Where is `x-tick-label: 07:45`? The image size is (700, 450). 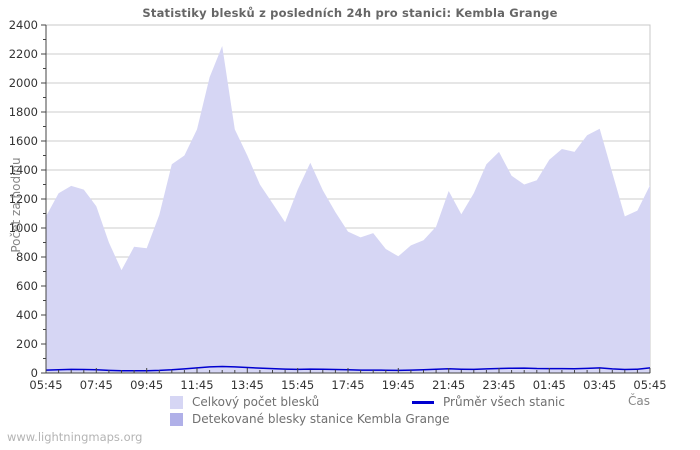
x-tick-label: 07:45 is located at coordinates (96, 385).